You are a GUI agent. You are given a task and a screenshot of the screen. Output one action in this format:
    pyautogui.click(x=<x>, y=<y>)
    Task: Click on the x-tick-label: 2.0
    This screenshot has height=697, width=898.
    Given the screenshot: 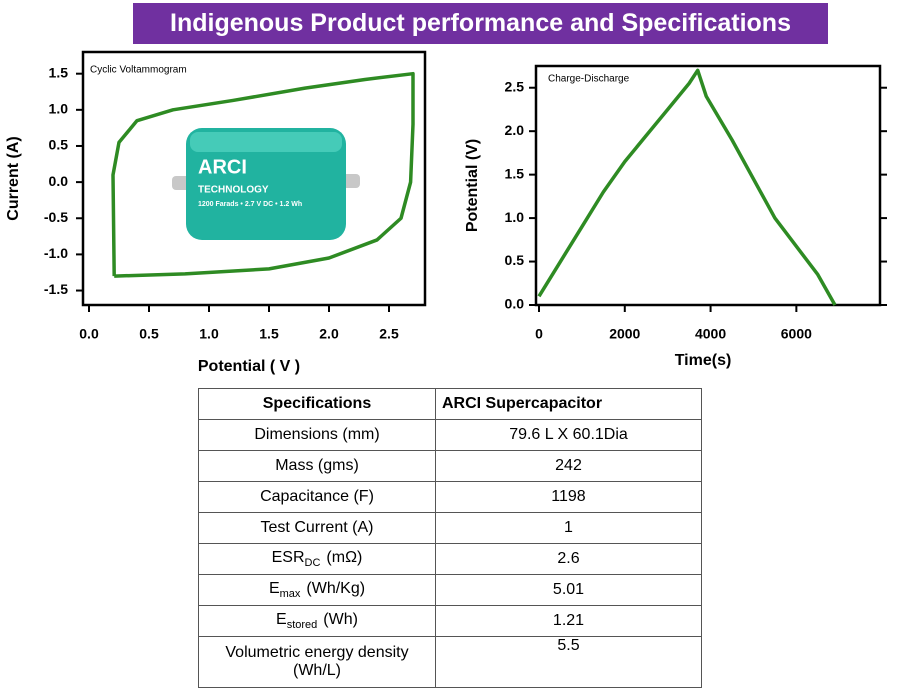 What is the action you would take?
    pyautogui.click(x=329, y=334)
    